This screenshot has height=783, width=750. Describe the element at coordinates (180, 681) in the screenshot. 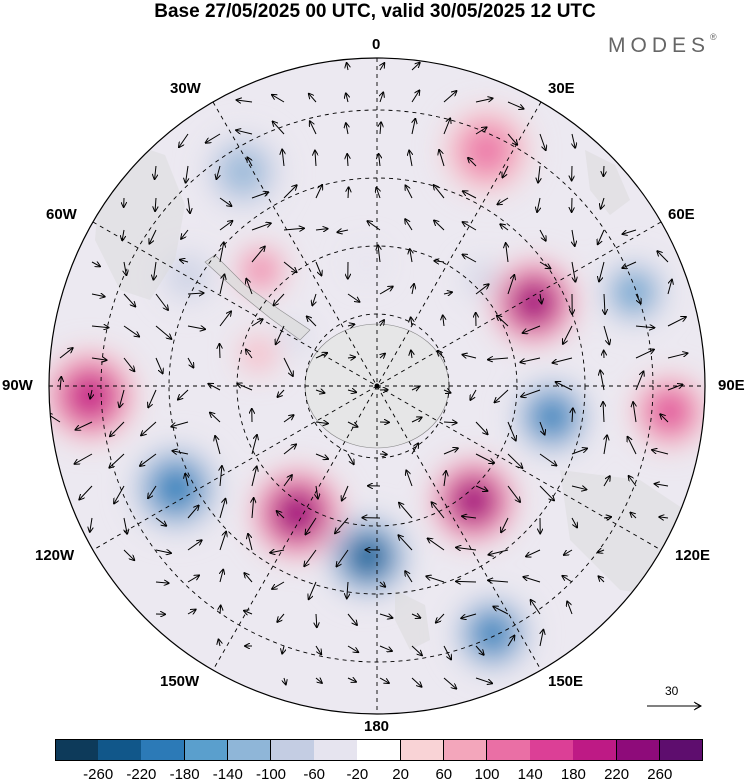

I see `lon-label-150w: 150W` at that location.